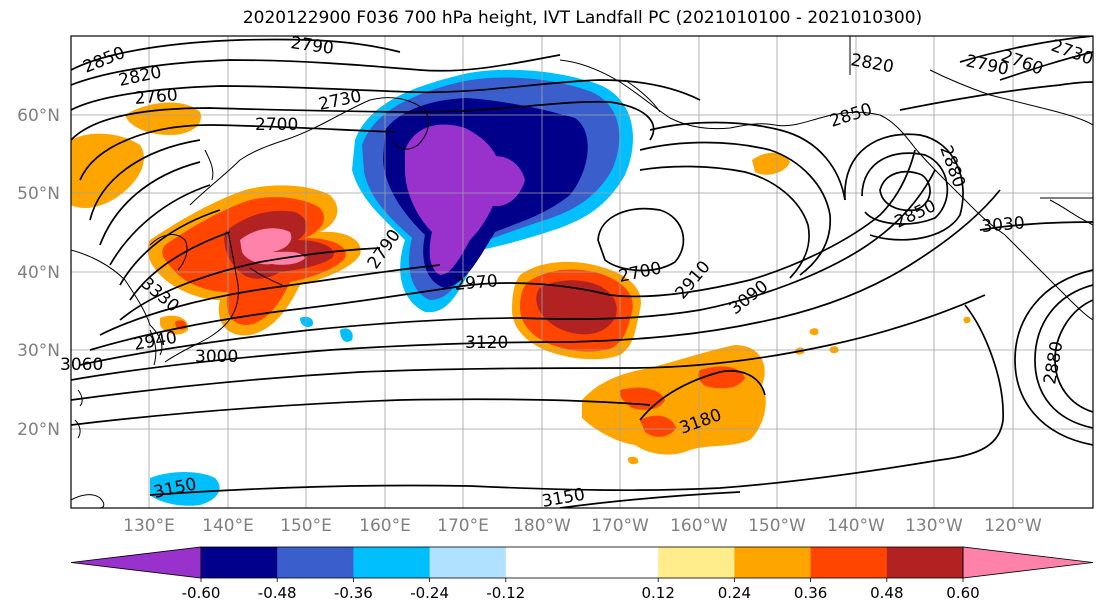 The width and height of the screenshot is (1105, 601). What do you see at coordinates (856, 526) in the screenshot?
I see `lon-tick-label: 140°W` at bounding box center [856, 526].